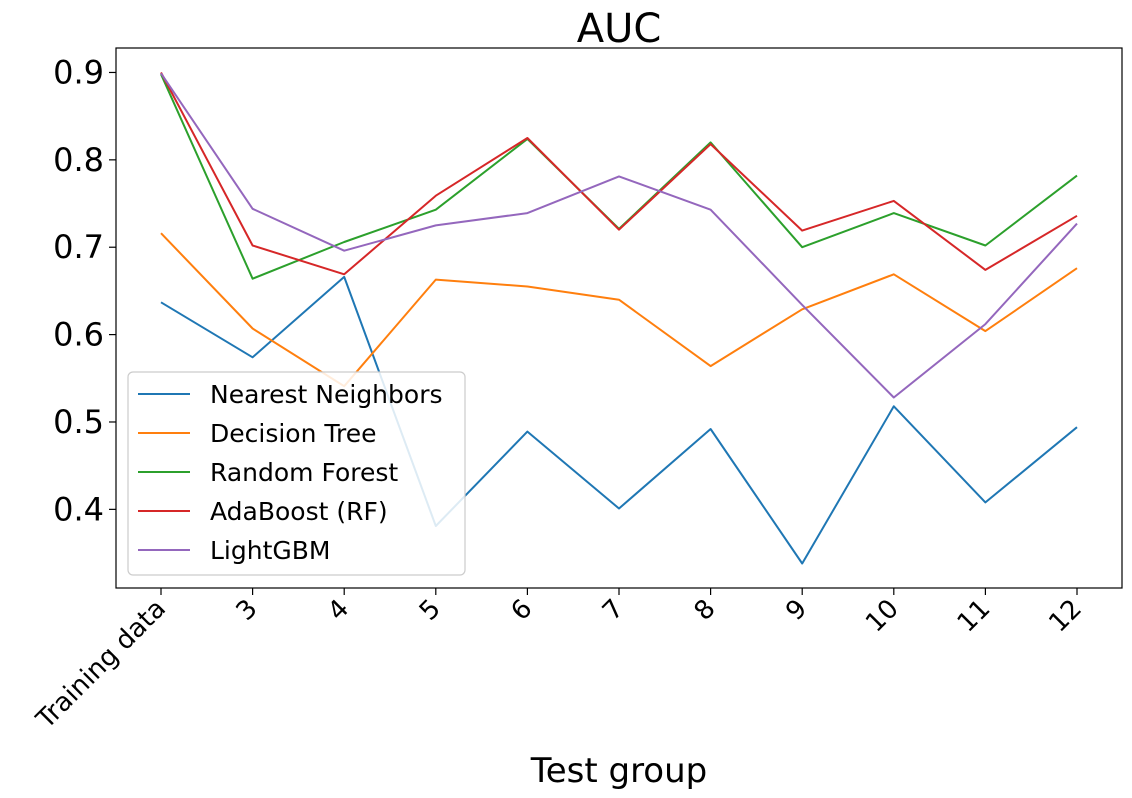  I want to click on x-tick-label: 8, so click(705, 610).